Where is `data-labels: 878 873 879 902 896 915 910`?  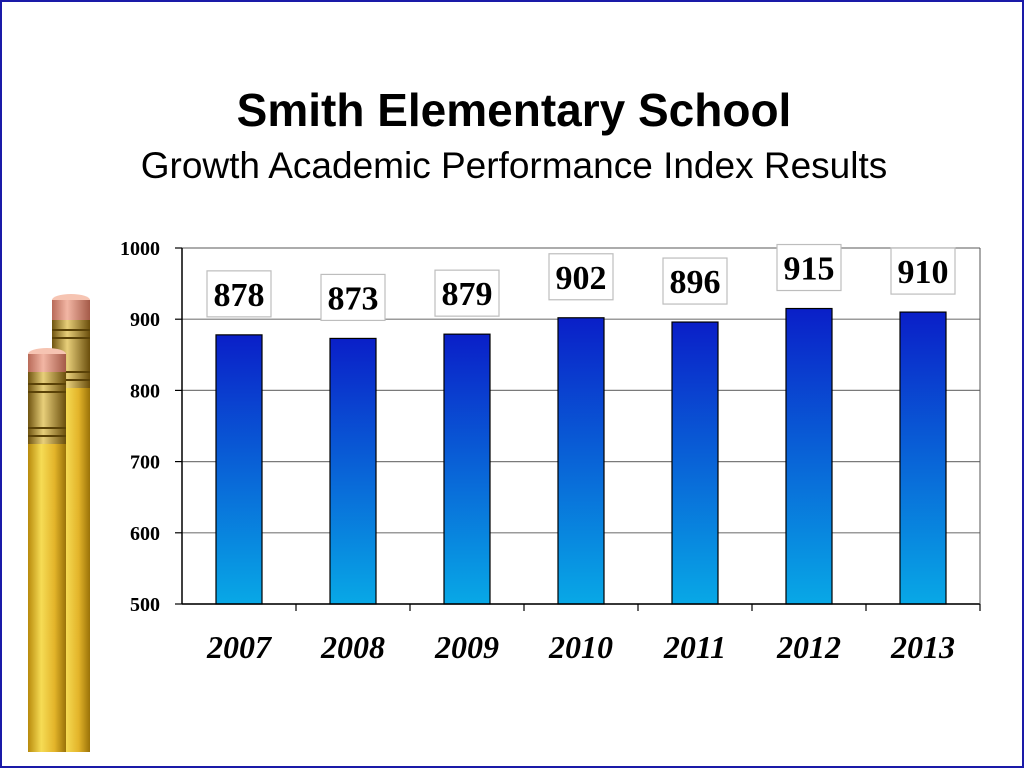
data-labels: 878 873 879 902 896 915 910 is located at coordinates (581, 282).